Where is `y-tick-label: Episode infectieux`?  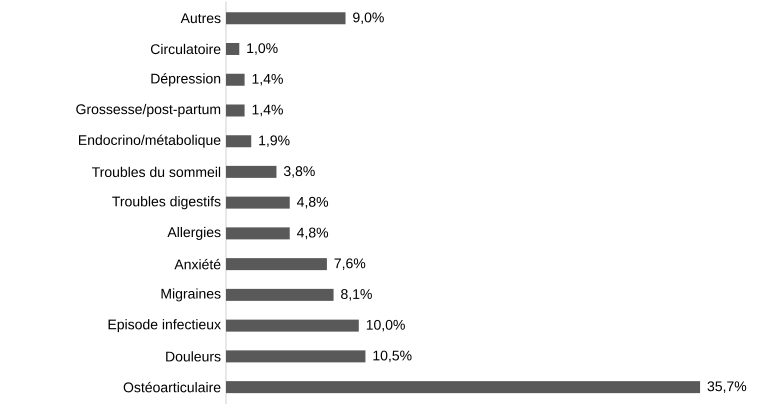 y-tick-label: Episode infectieux is located at coordinates (164, 325).